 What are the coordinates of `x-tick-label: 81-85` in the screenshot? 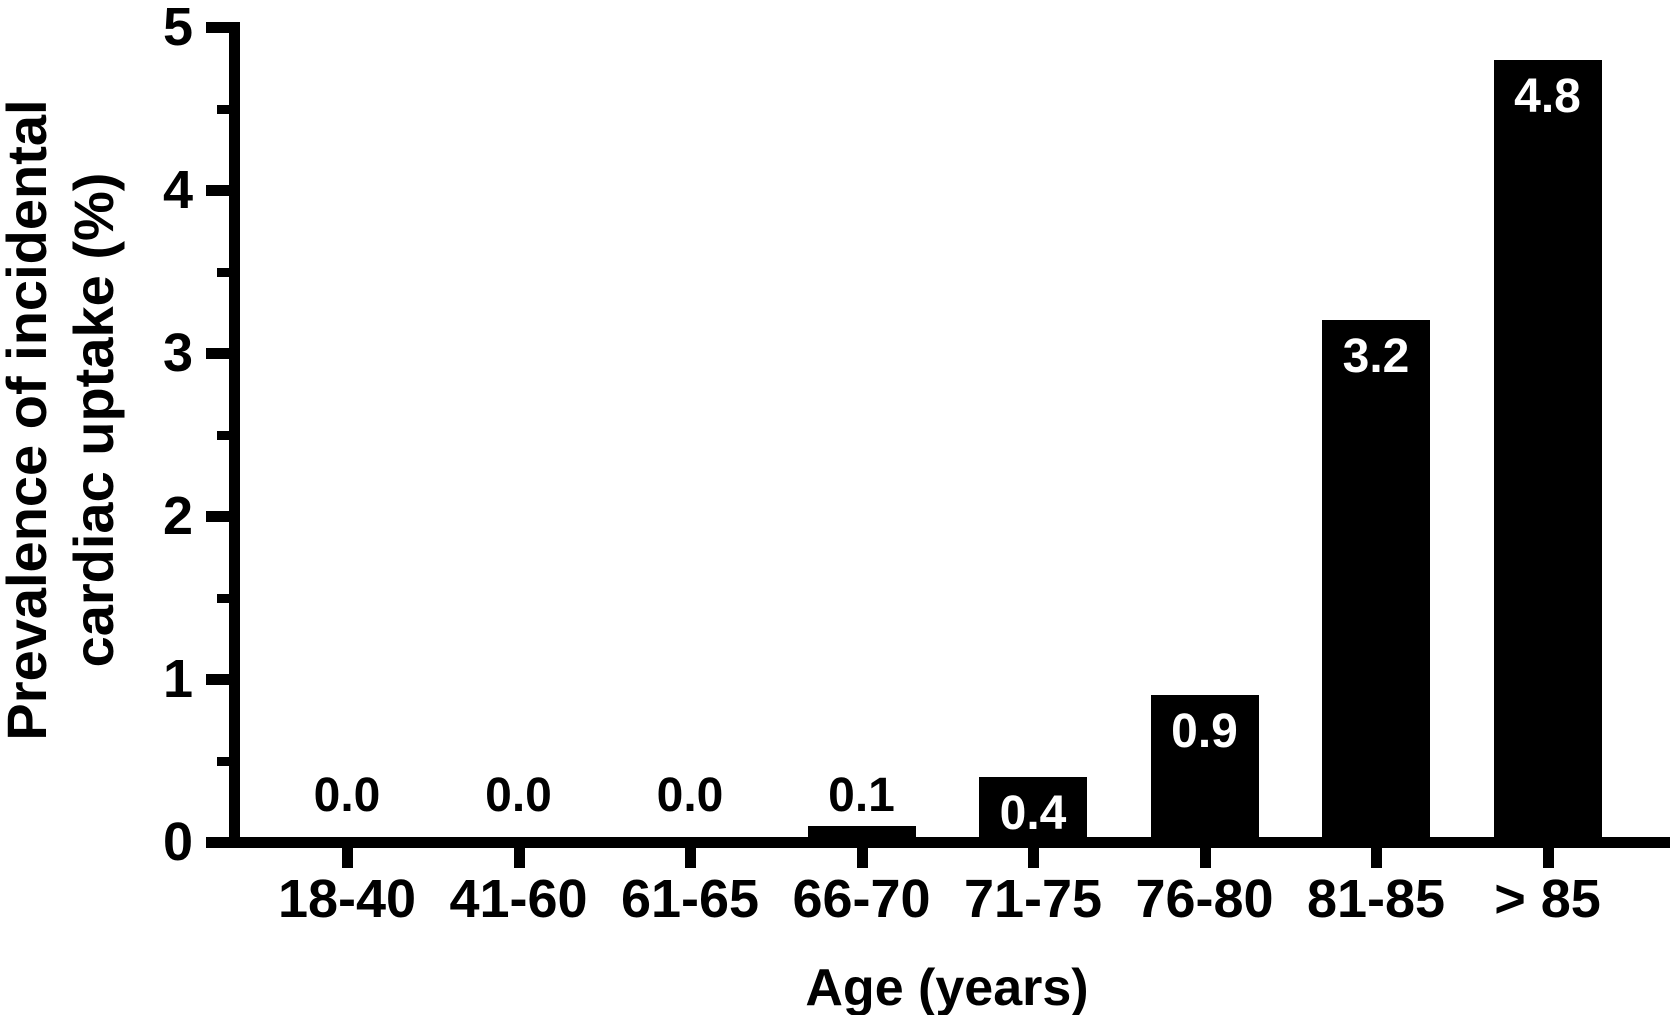 It's located at (1376, 899).